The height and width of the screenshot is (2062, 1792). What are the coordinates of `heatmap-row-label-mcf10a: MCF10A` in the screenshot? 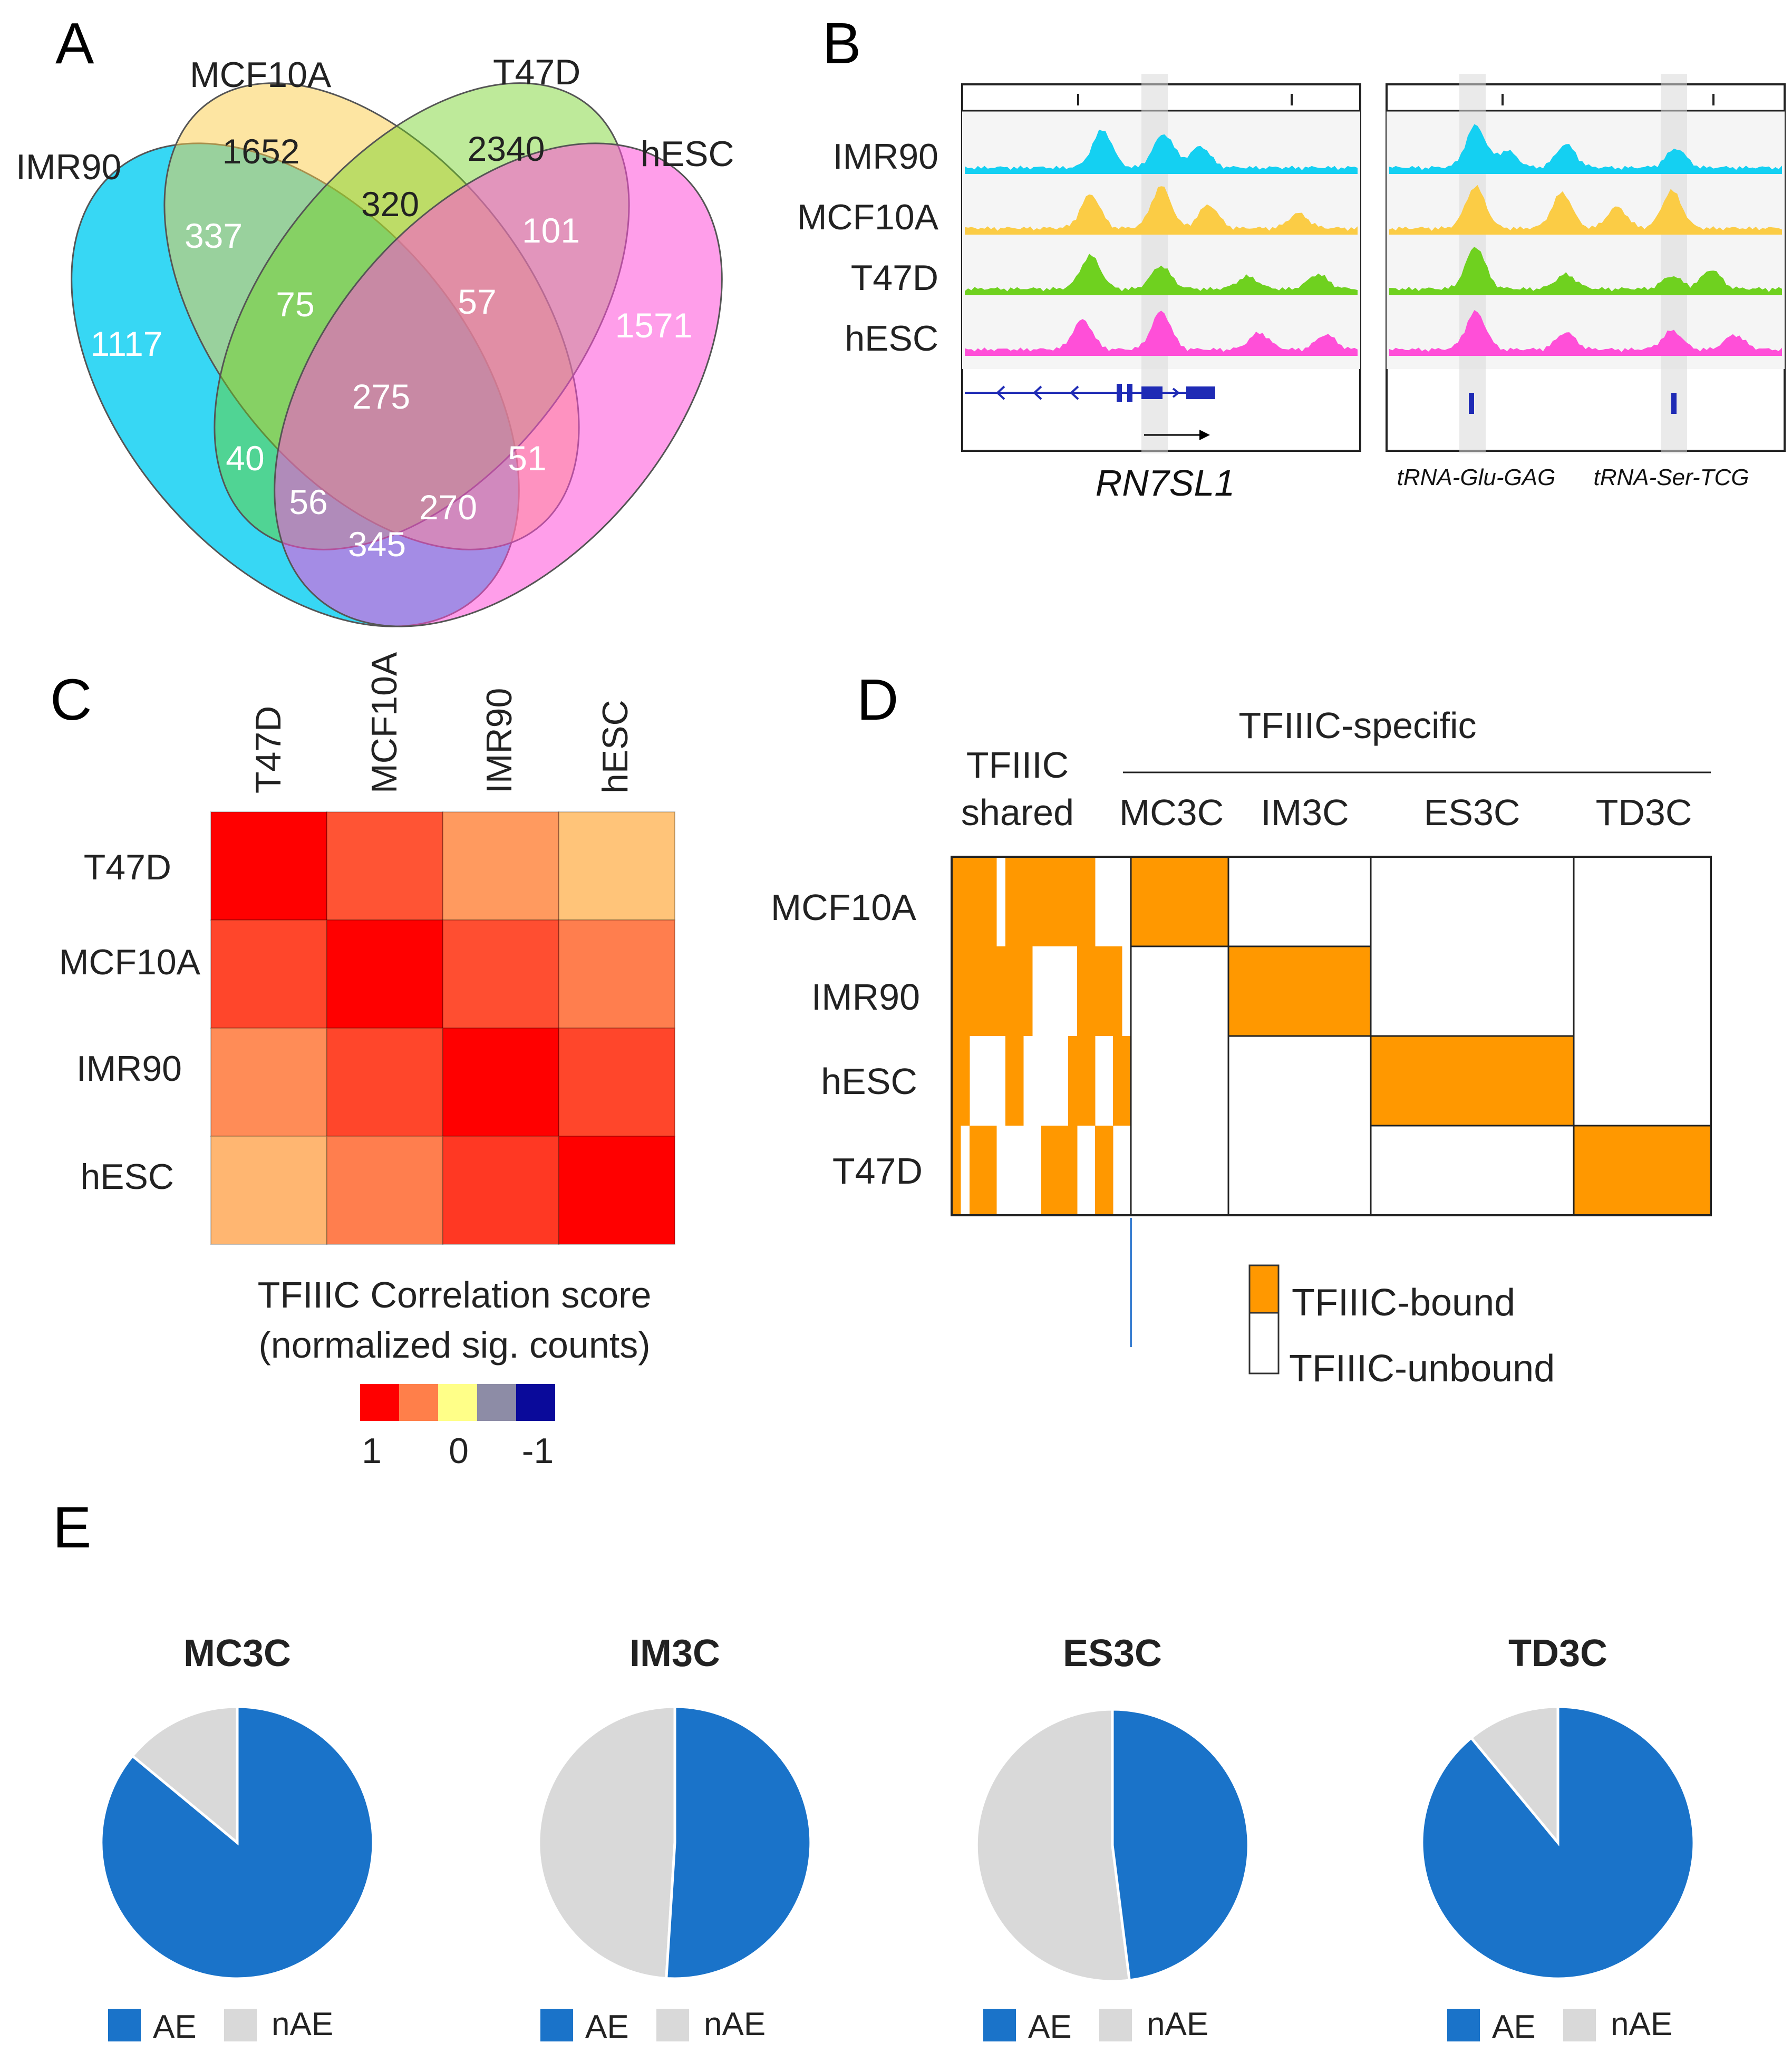 It's located at (130, 962).